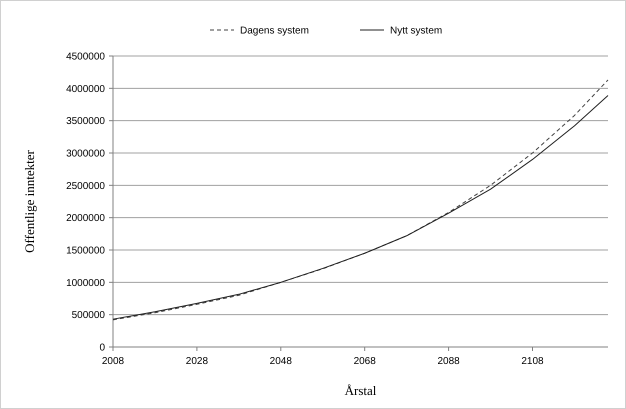  What do you see at coordinates (86, 251) in the screenshot?
I see `y-tick-label: 1500000` at bounding box center [86, 251].